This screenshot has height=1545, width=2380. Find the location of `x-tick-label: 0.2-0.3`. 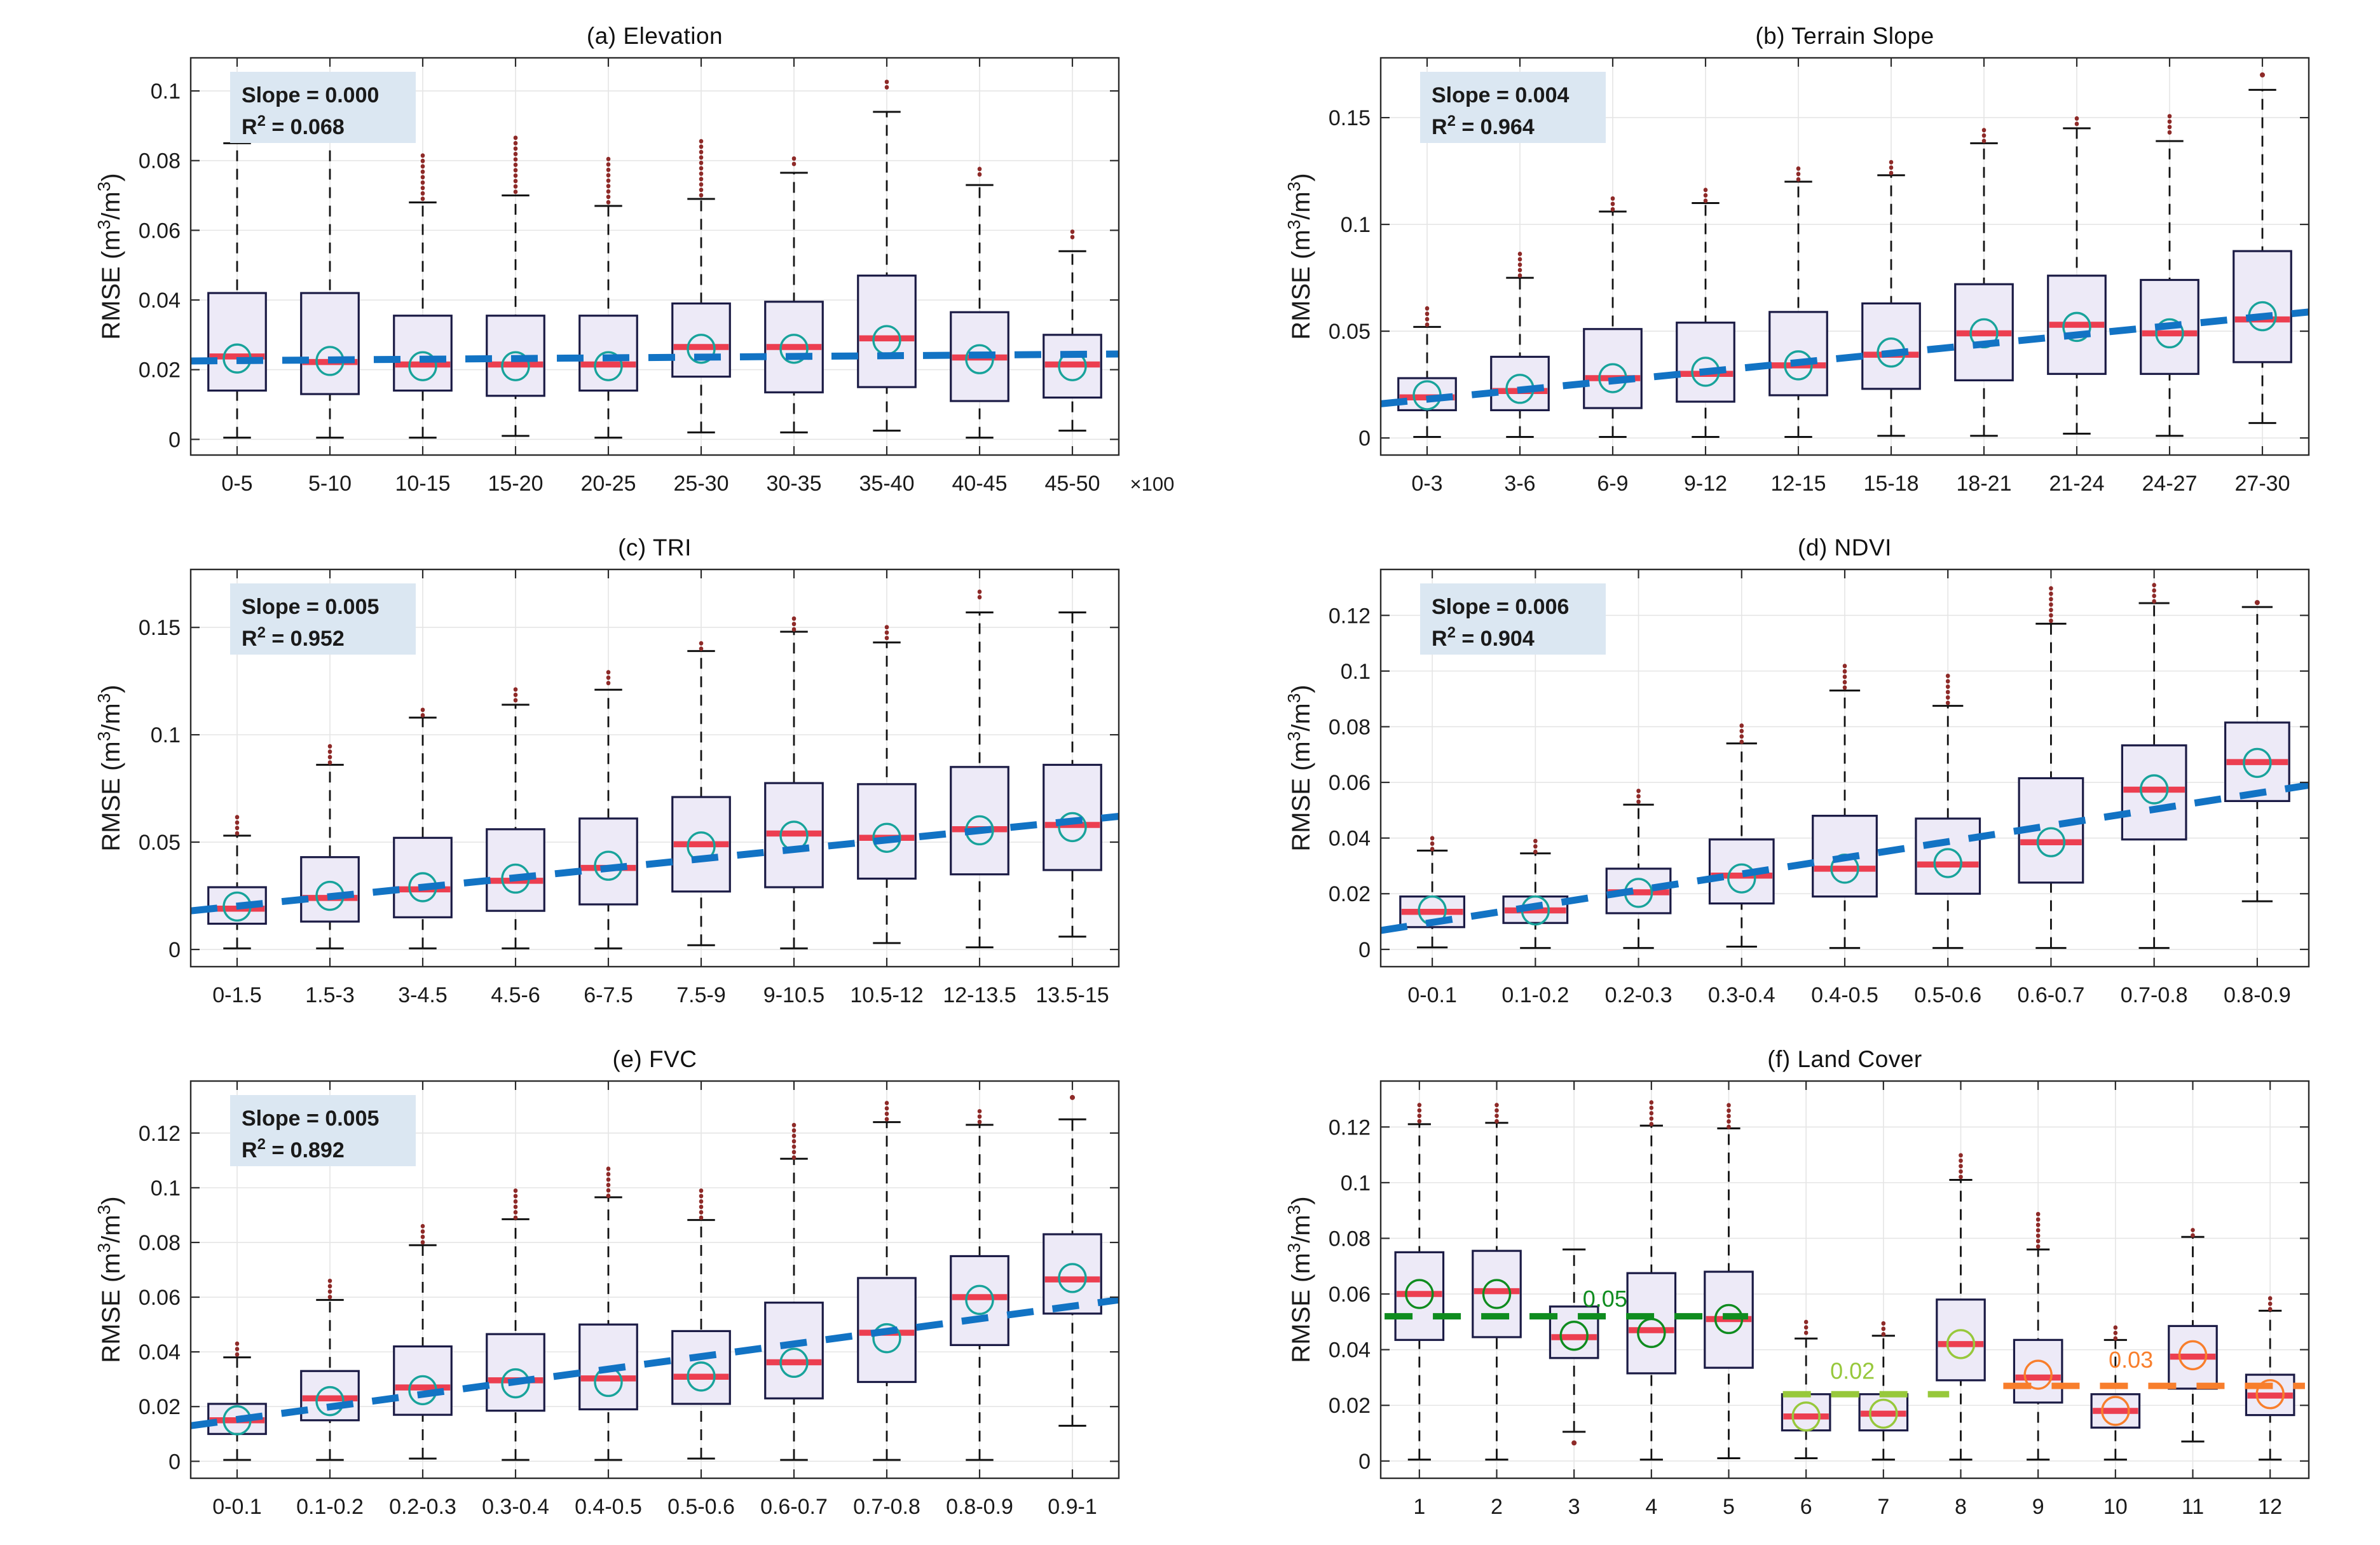

x-tick-label: 0.2-0.3 is located at coordinates (422, 1507).